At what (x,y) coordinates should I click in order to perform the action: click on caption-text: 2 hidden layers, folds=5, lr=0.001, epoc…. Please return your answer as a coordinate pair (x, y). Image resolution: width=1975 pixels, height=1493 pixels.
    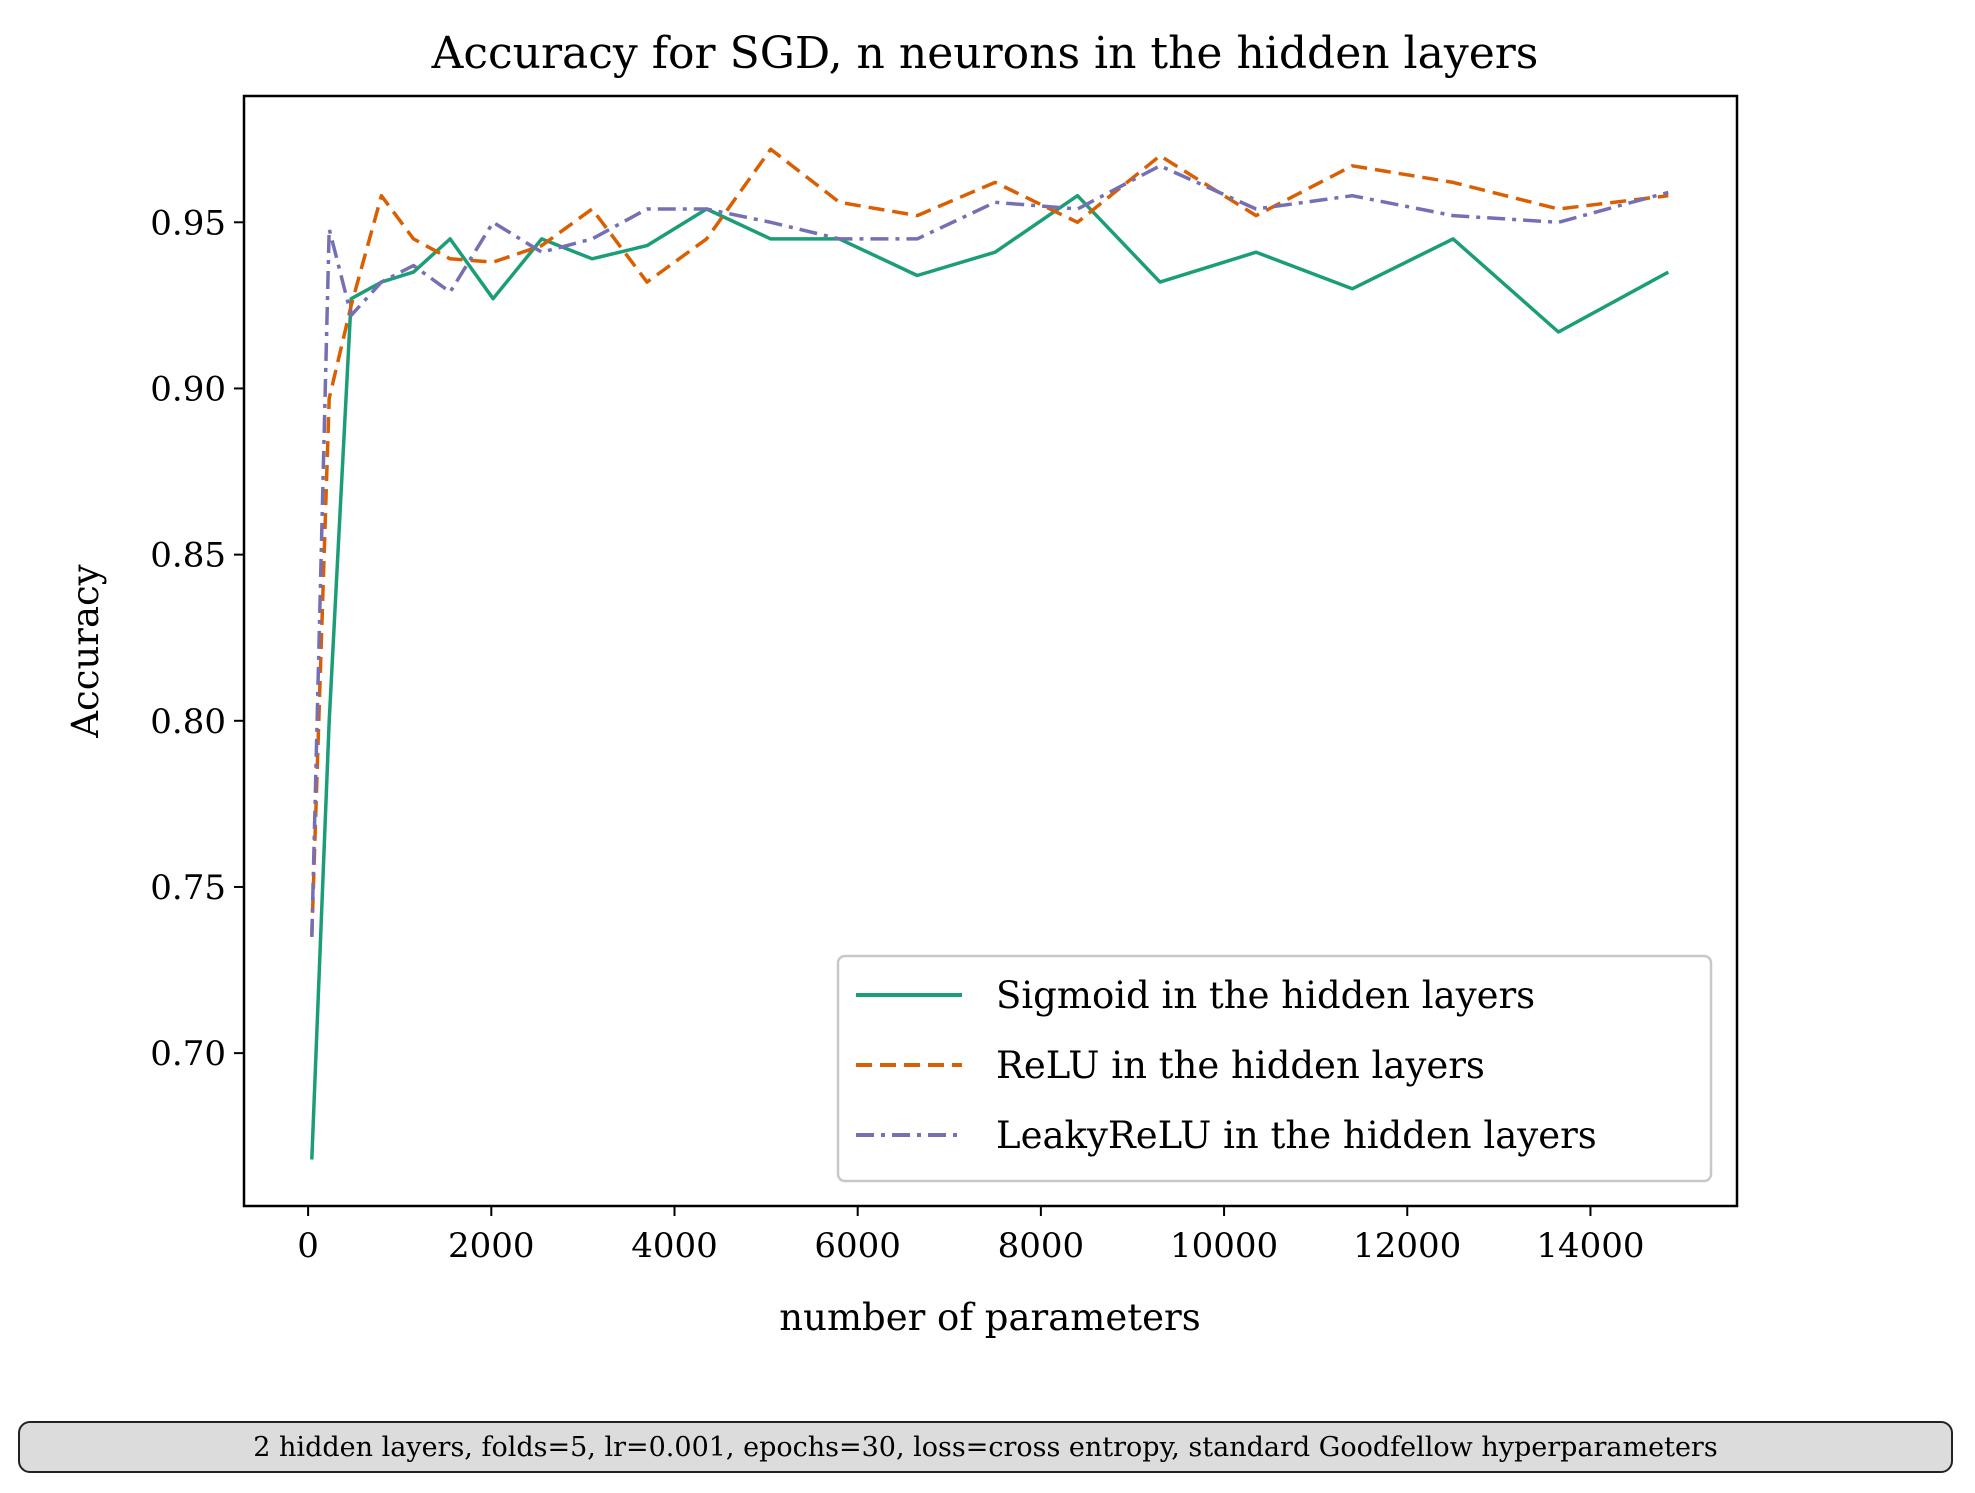
    Looking at the image, I should click on (985, 1447).